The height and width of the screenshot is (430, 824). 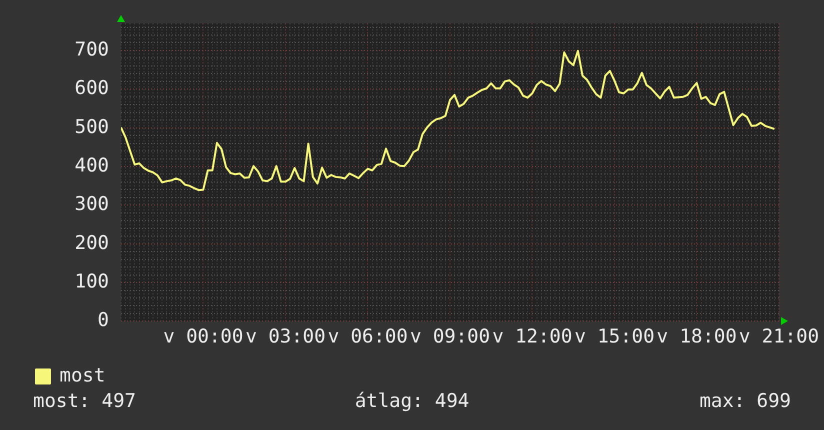 I want to click on y-tick-label: 300, so click(x=91, y=204).